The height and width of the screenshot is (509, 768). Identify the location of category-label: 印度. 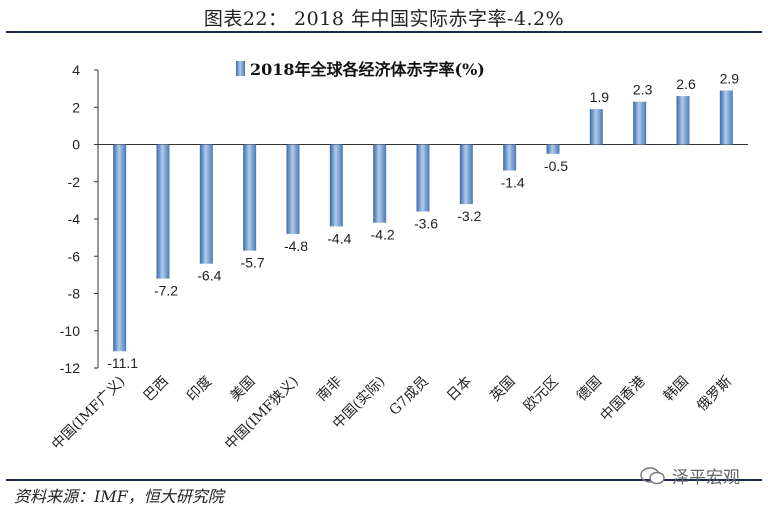
(199, 389).